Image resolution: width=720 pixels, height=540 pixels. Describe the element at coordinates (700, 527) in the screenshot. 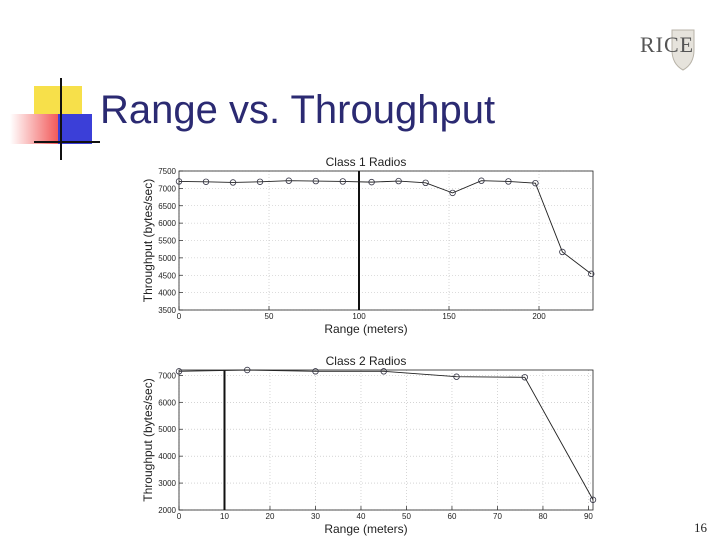

I see `page-number: 16` at that location.